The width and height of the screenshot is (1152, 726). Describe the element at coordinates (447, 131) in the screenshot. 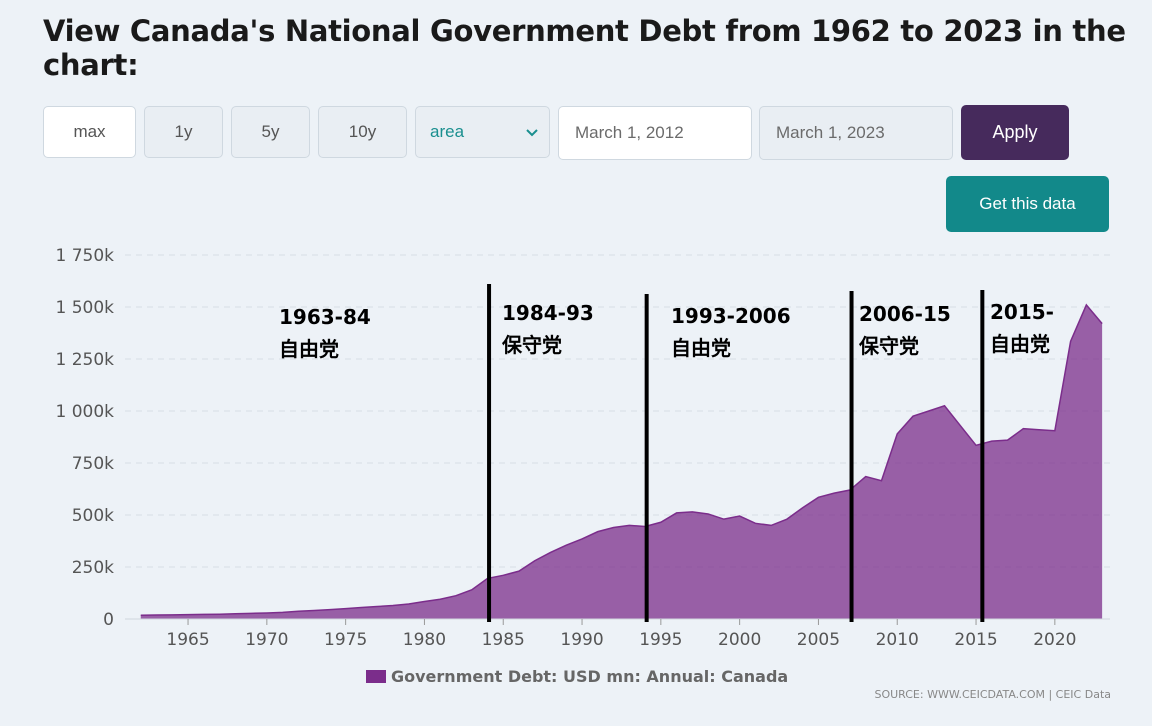

I see `chart-type-value: area` at that location.